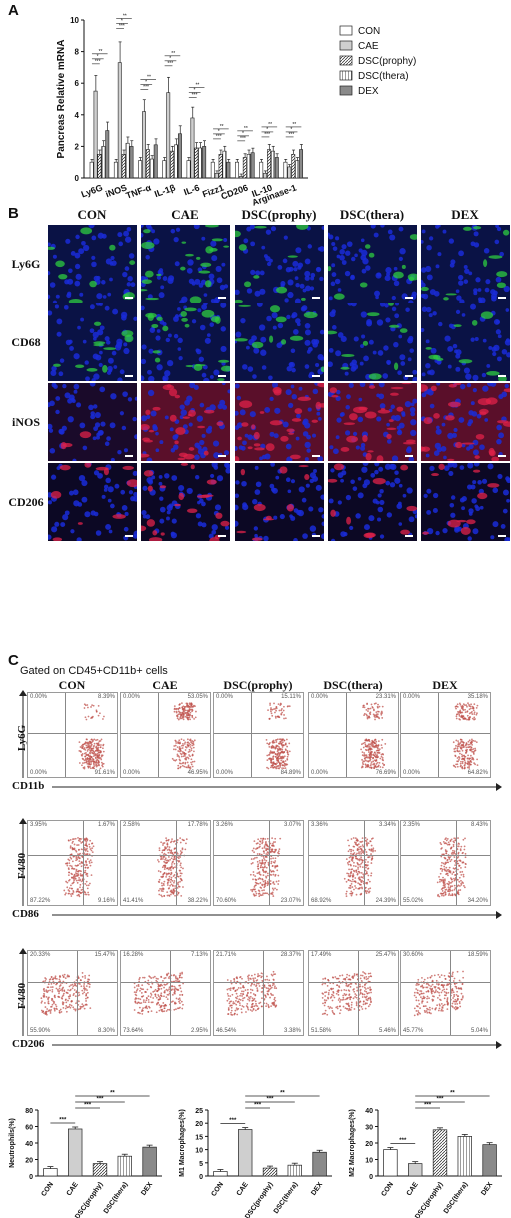 The width and height of the screenshot is (511, 1218). What do you see at coordinates (72, 983) in the screenshot?
I see `quadrant-gate-horizontal` at bounding box center [72, 983].